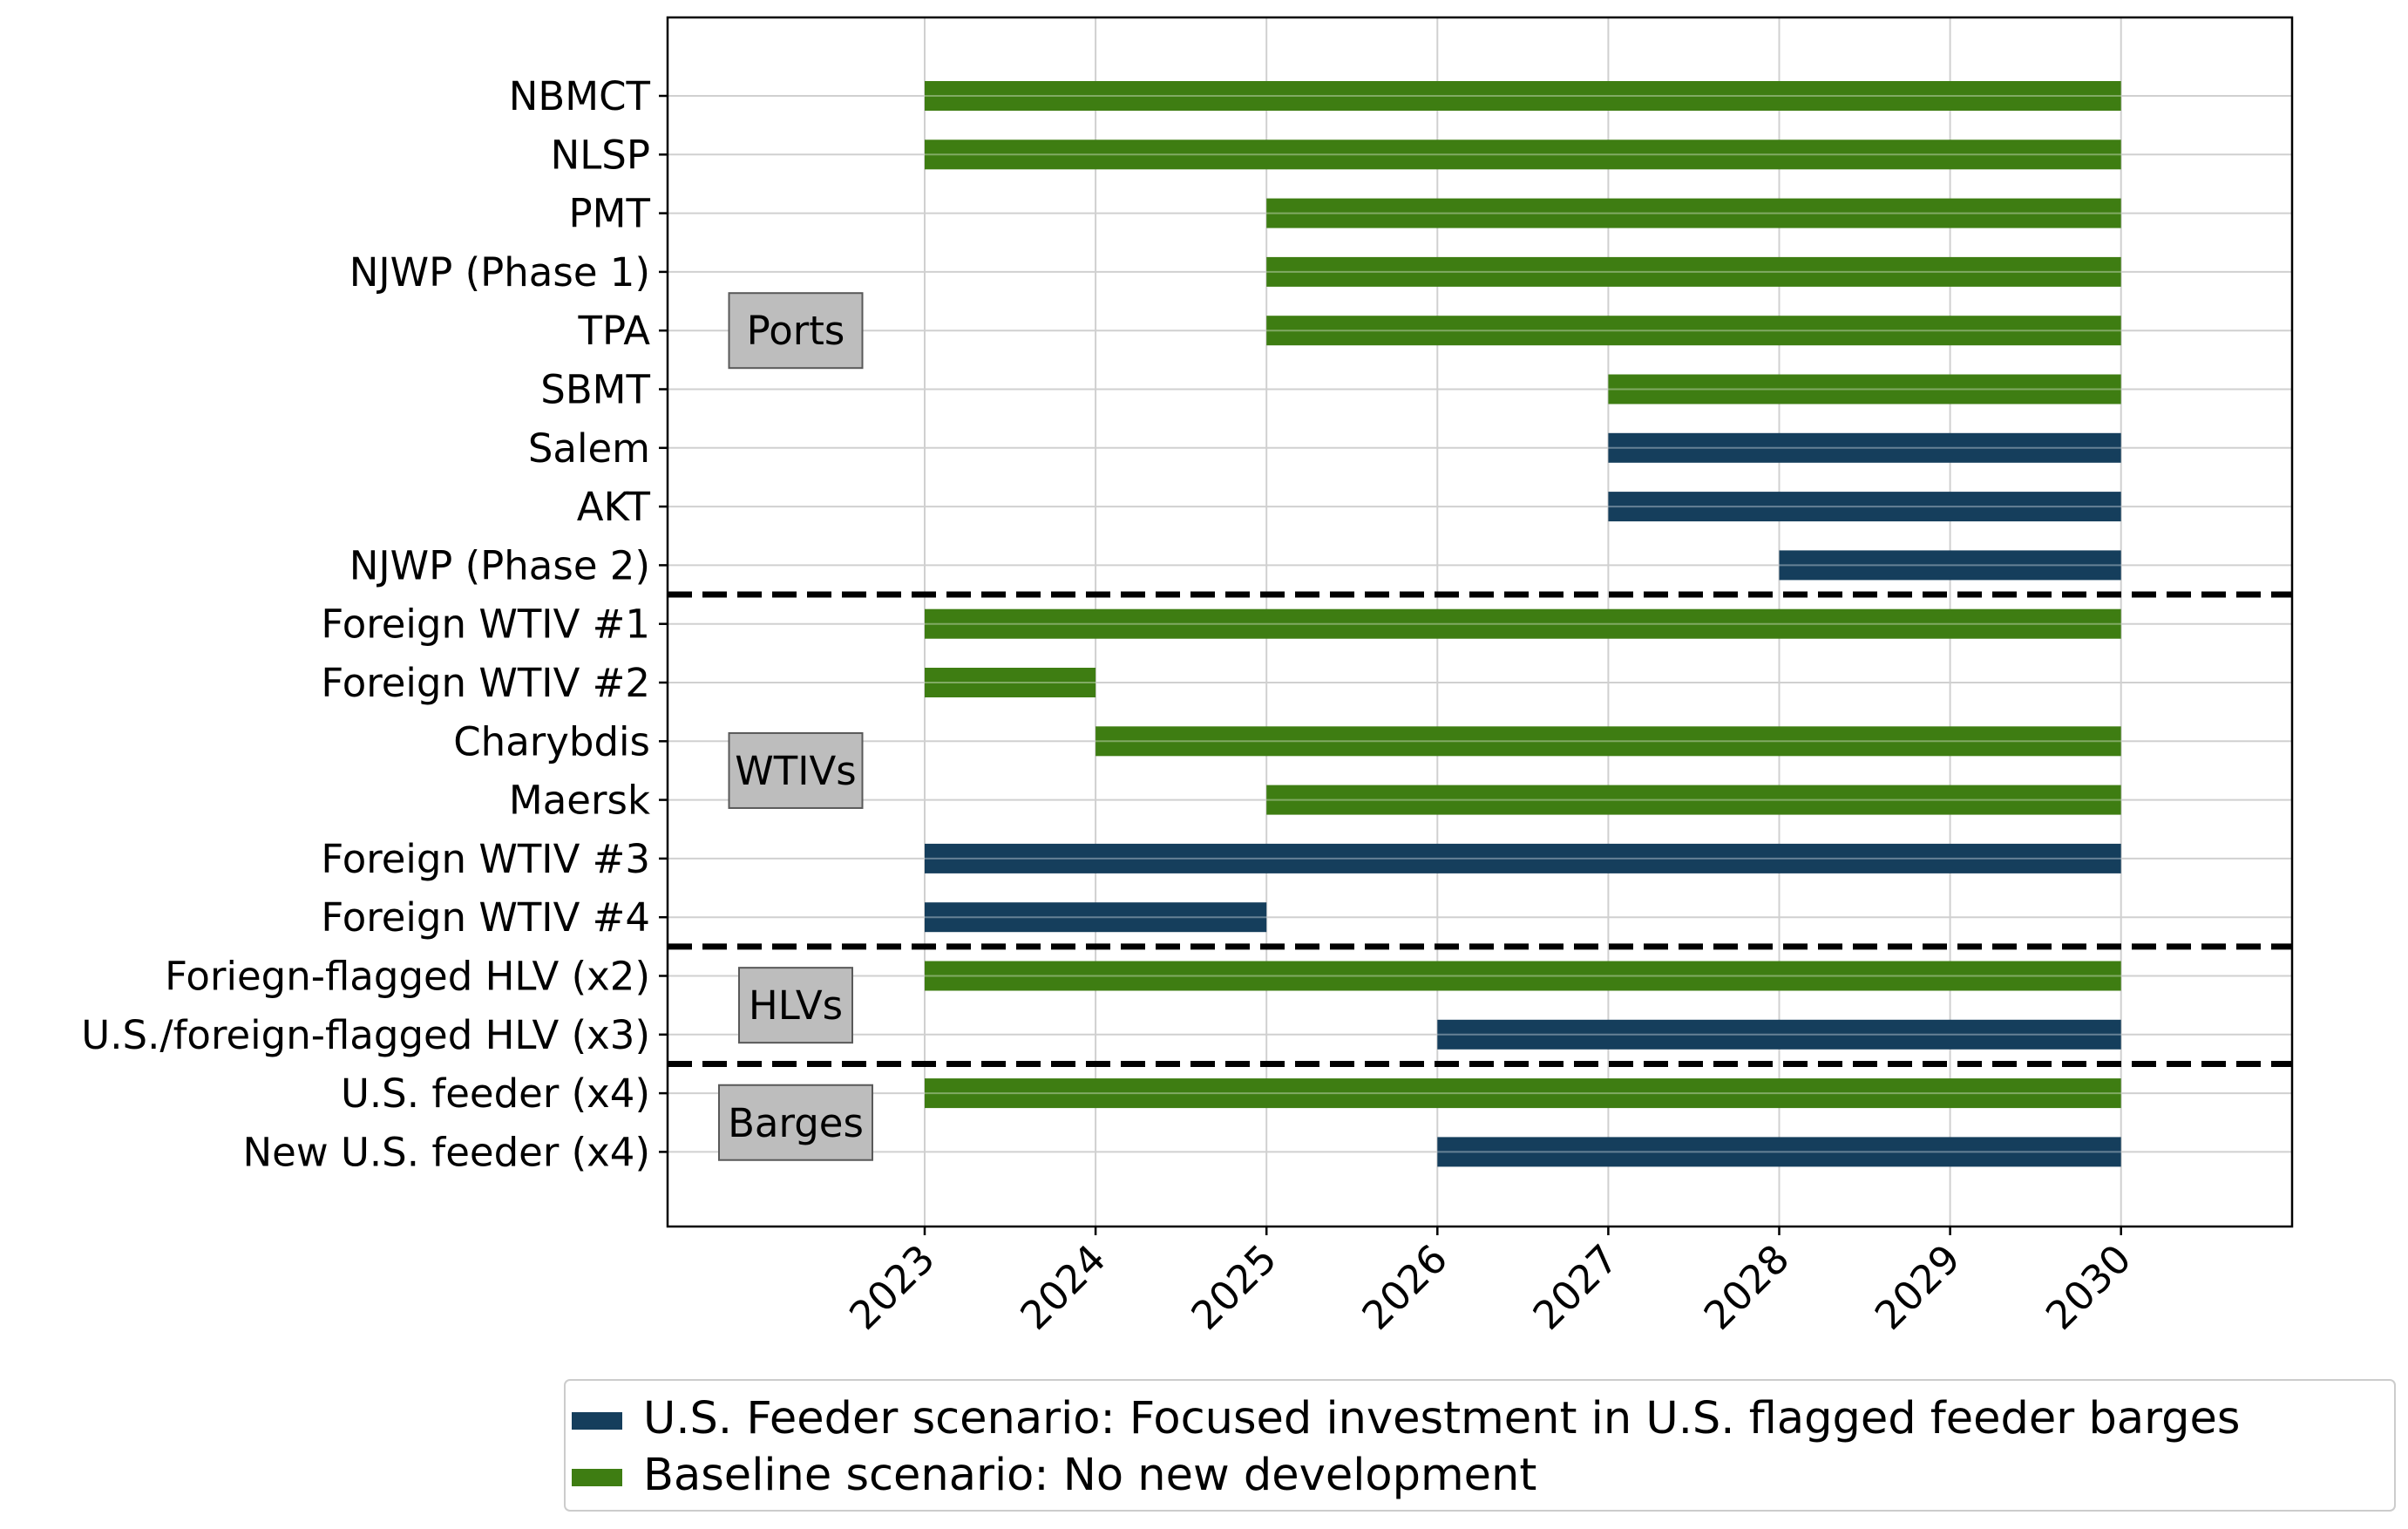 The image size is (2408, 1529). I want to click on y-tick-label: Foreign WTIV #2, so click(486, 683).